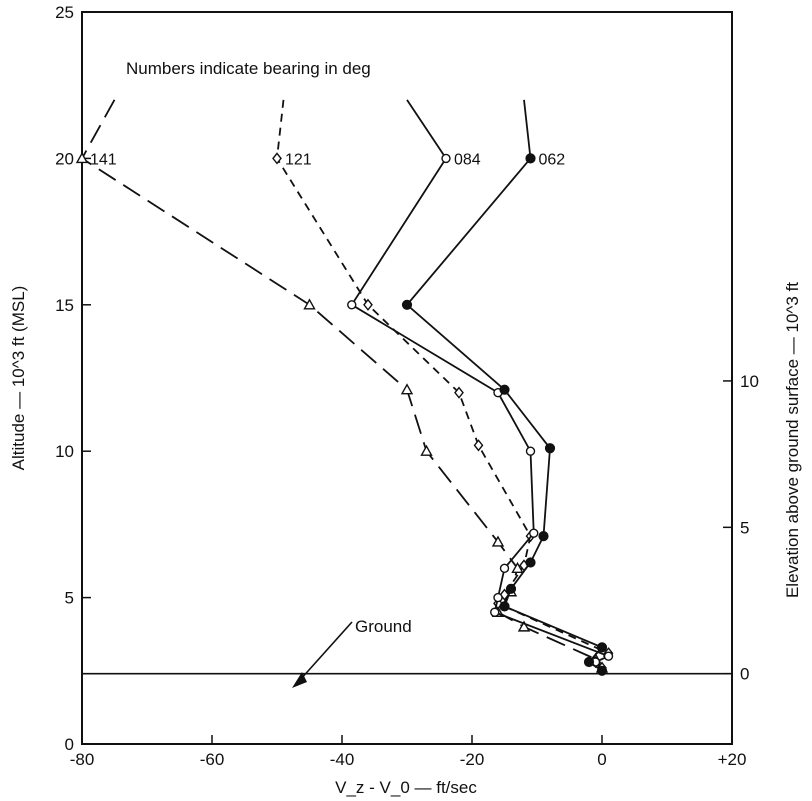 The width and height of the screenshot is (812, 801). What do you see at coordinates (744, 674) in the screenshot?
I see `y2-tick-label: 0` at bounding box center [744, 674].